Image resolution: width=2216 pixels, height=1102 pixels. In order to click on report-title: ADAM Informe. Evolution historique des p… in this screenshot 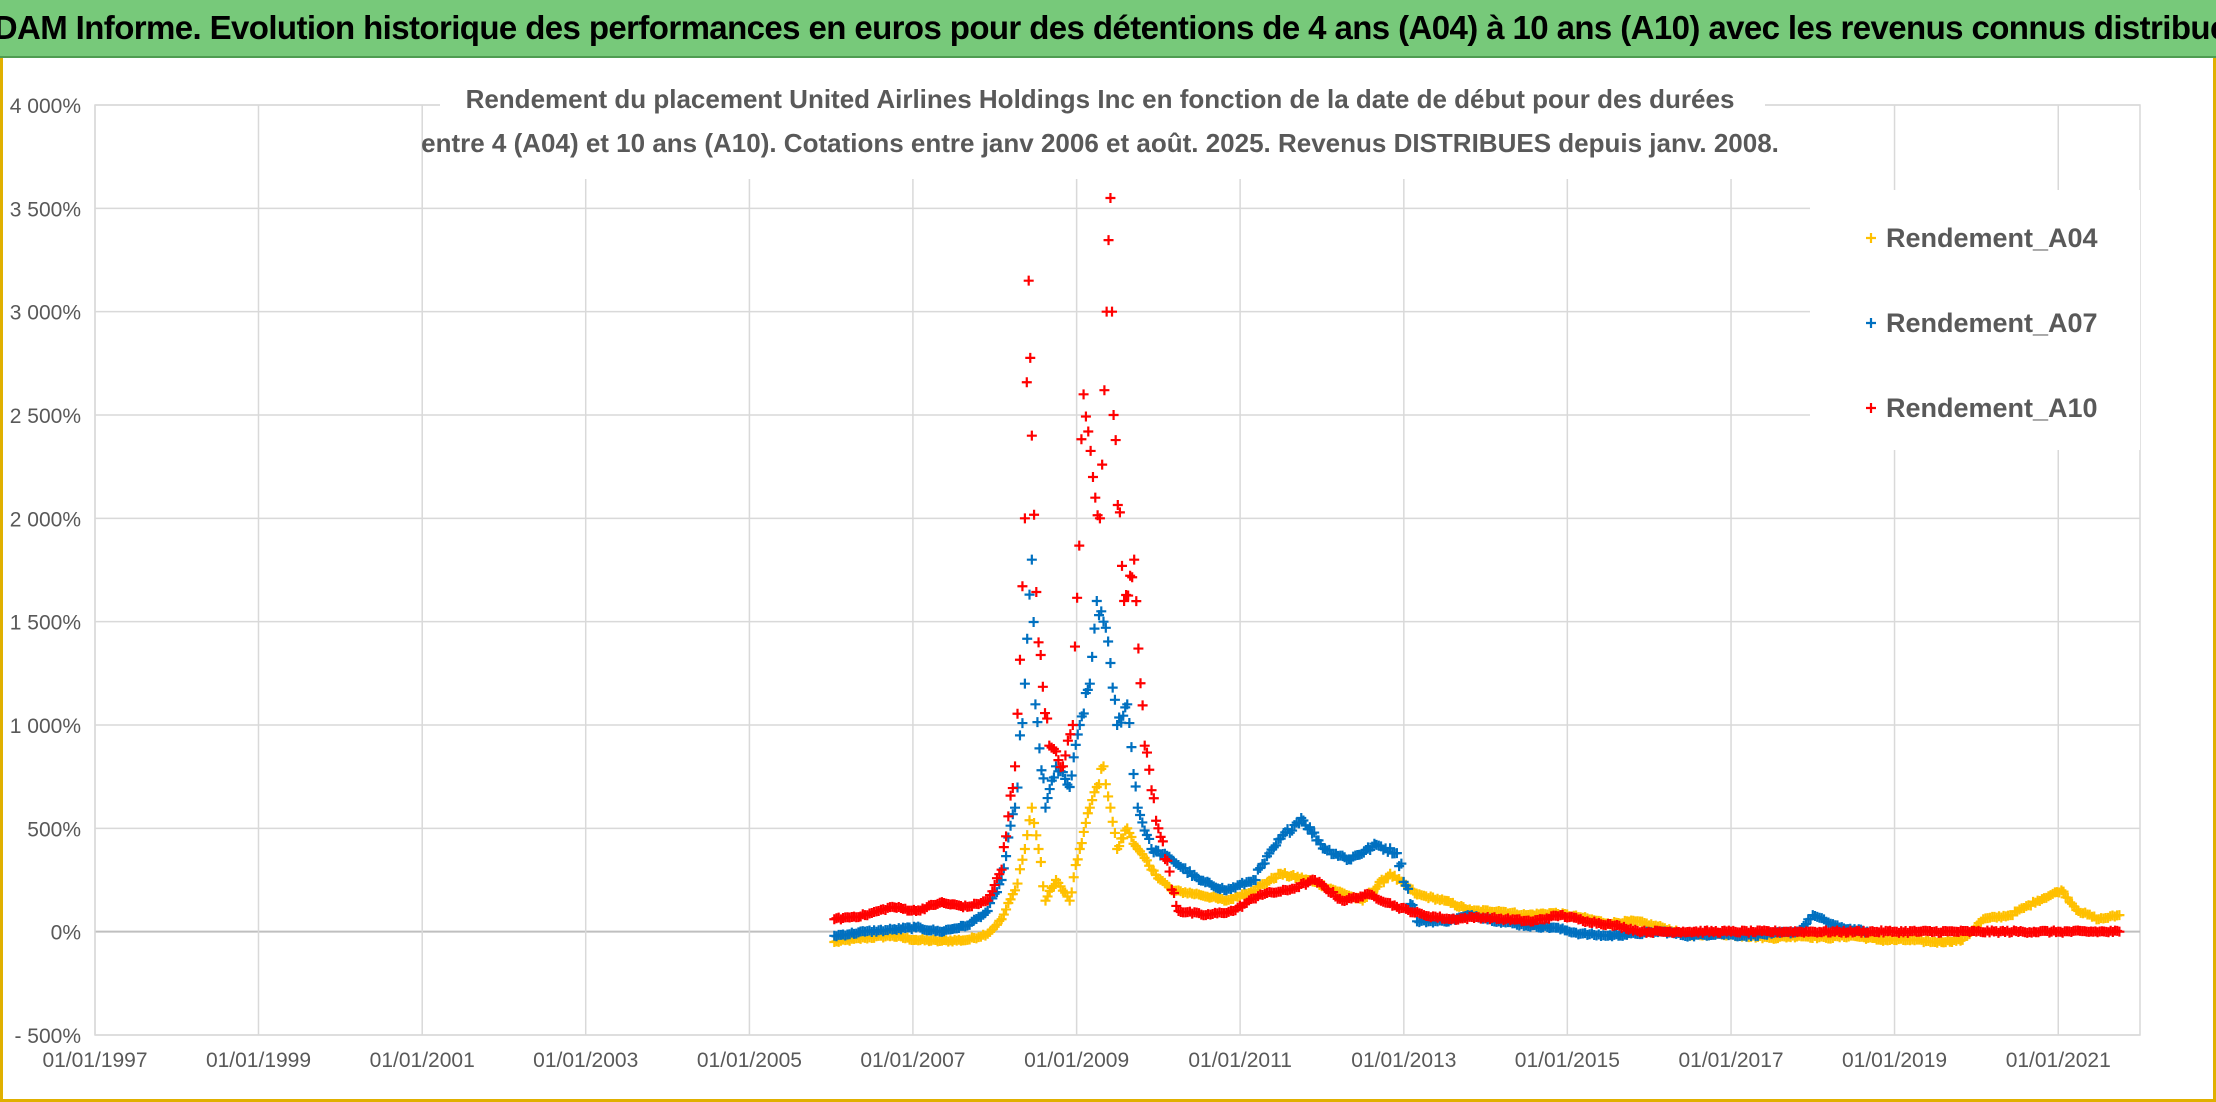, I will do `click(1108, 27)`.